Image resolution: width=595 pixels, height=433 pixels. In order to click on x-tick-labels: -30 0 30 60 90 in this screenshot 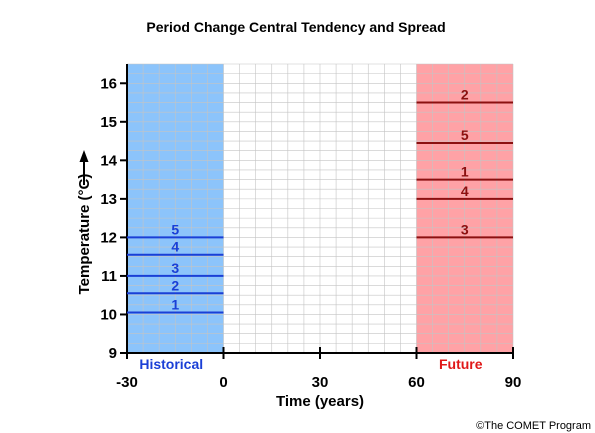, I will do `click(318, 382)`.